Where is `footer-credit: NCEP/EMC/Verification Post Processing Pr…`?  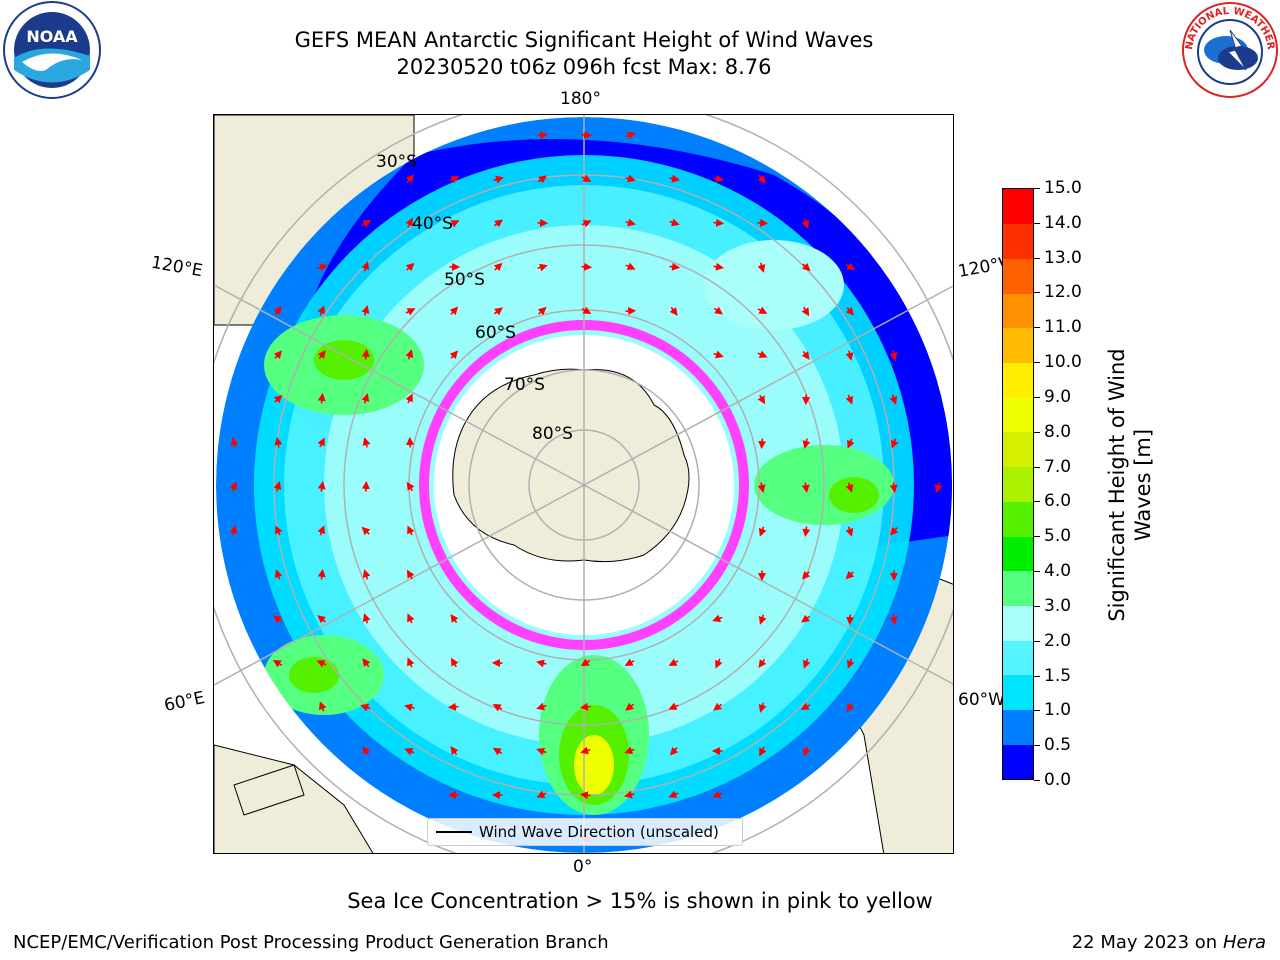 footer-credit: NCEP/EMC/Verification Post Processing Pr… is located at coordinates (311, 942).